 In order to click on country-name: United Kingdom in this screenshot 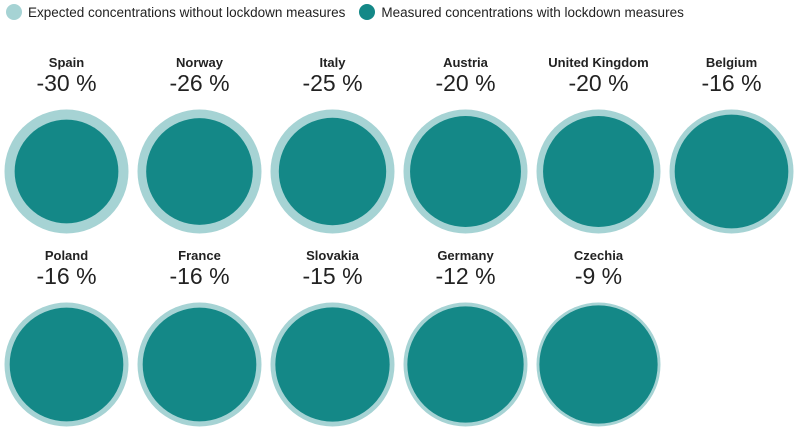, I will do `click(598, 62)`.